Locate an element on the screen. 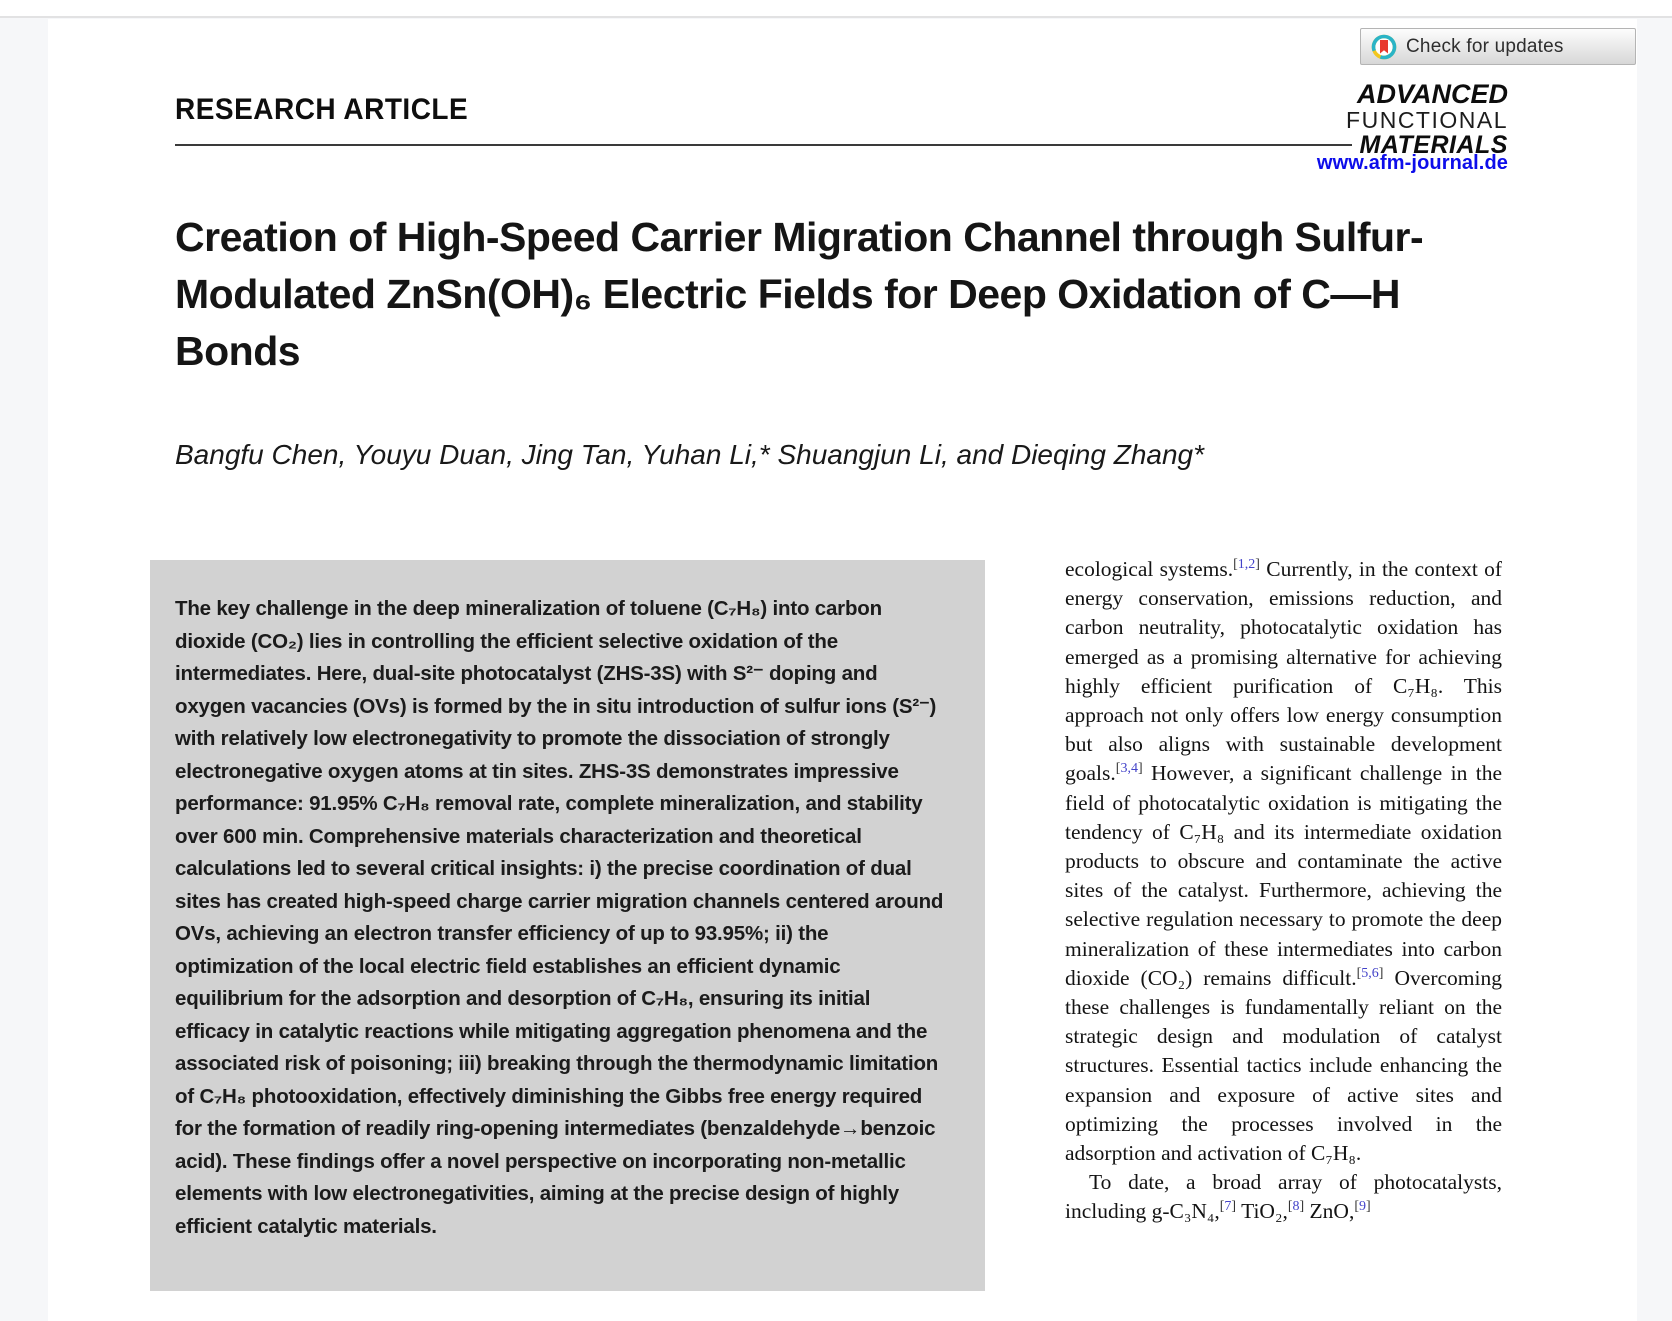  citation-ref: [7] is located at coordinates (1228, 1207).